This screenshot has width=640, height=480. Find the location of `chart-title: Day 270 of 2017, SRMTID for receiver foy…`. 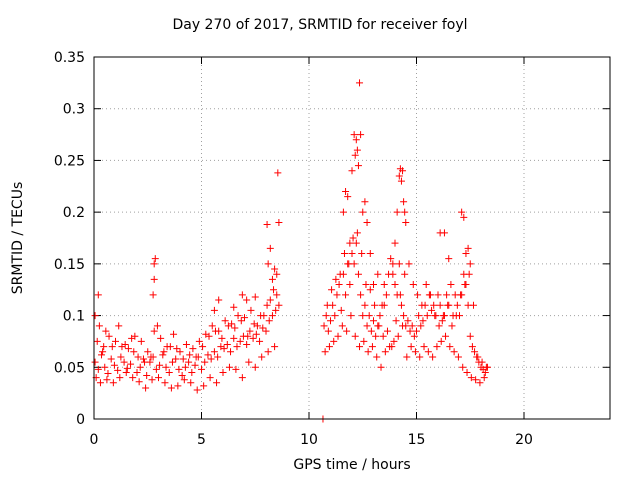

chart-title: Day 270 of 2017, SRMTID for receiver foy… is located at coordinates (320, 25).